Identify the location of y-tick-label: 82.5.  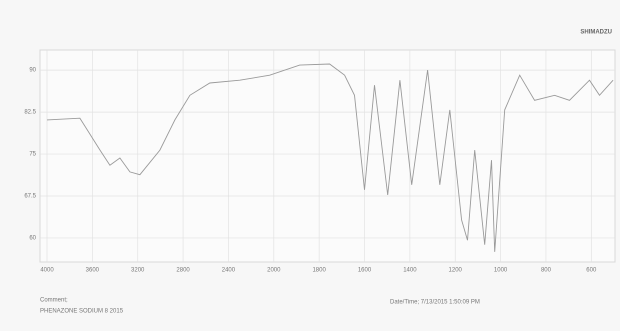
(30, 113).